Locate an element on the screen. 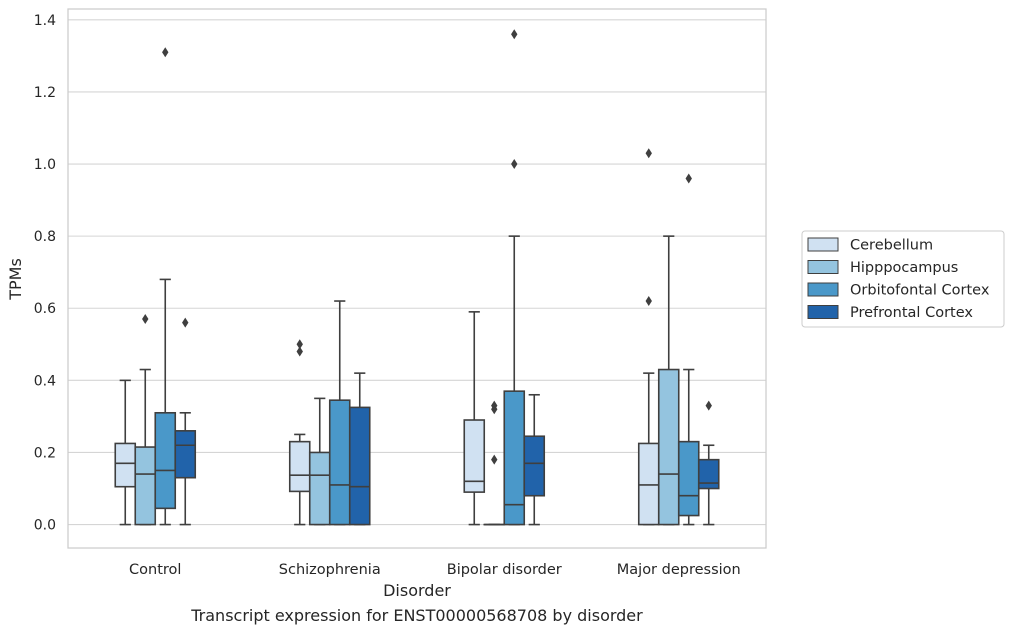 The image size is (1014, 634). y-tick-label: 0.6 is located at coordinates (45, 309).